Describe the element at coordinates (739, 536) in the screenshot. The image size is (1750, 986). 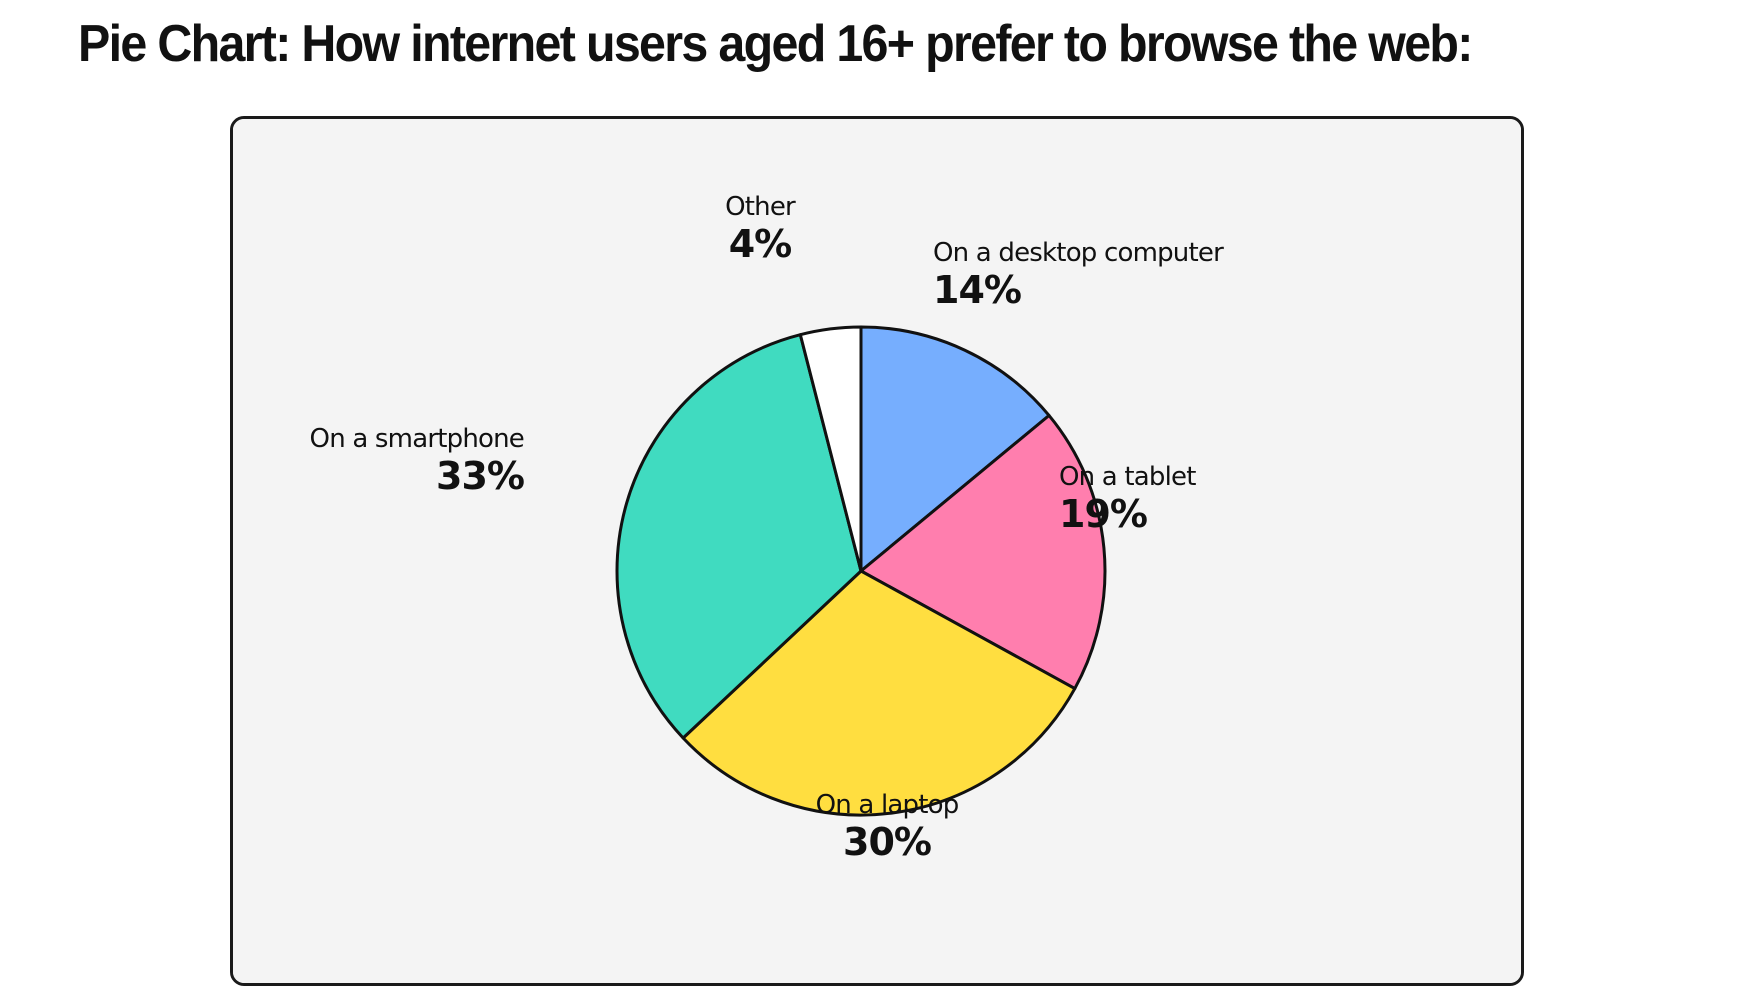
I see `pie-slice-on-a-smartphone` at that location.